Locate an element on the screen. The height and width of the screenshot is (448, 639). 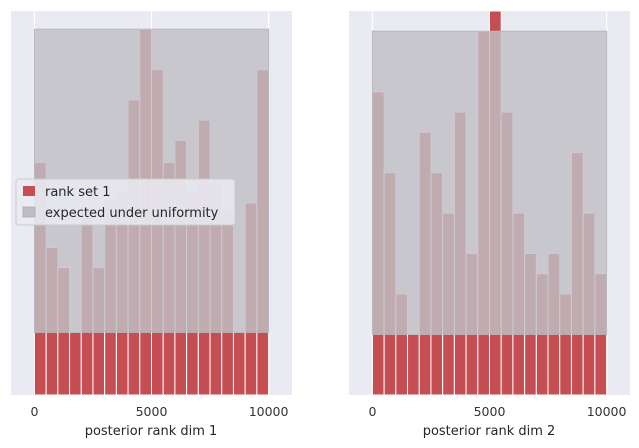
legend-swatch-expected is located at coordinates (29, 212).